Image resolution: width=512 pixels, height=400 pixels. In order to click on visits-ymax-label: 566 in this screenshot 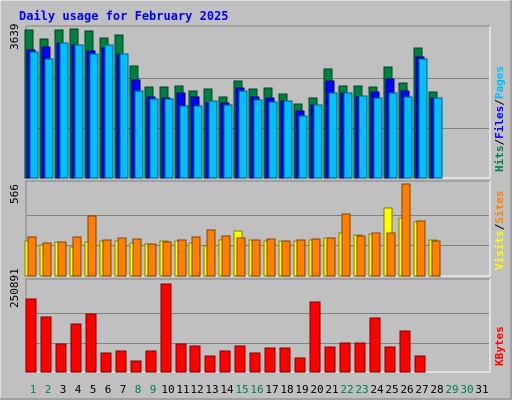, I will do `click(14, 194)`.